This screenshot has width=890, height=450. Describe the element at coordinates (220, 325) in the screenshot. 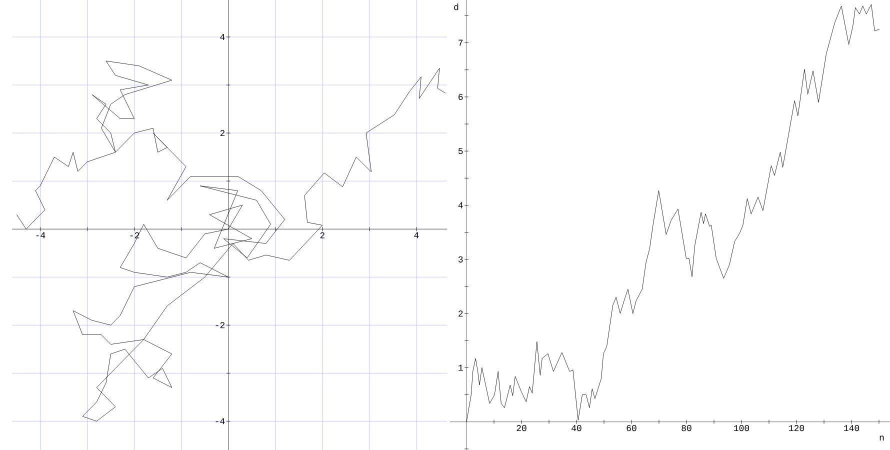

I see `y-tick-label: -2` at that location.